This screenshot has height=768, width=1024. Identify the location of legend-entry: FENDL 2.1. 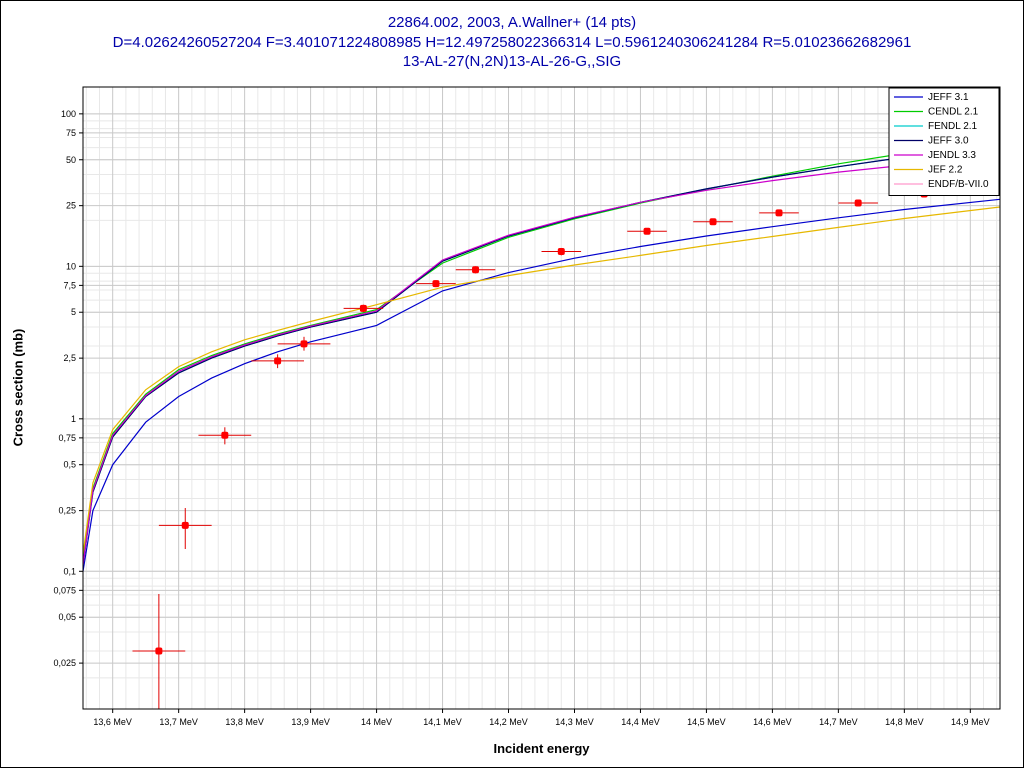
(953, 126).